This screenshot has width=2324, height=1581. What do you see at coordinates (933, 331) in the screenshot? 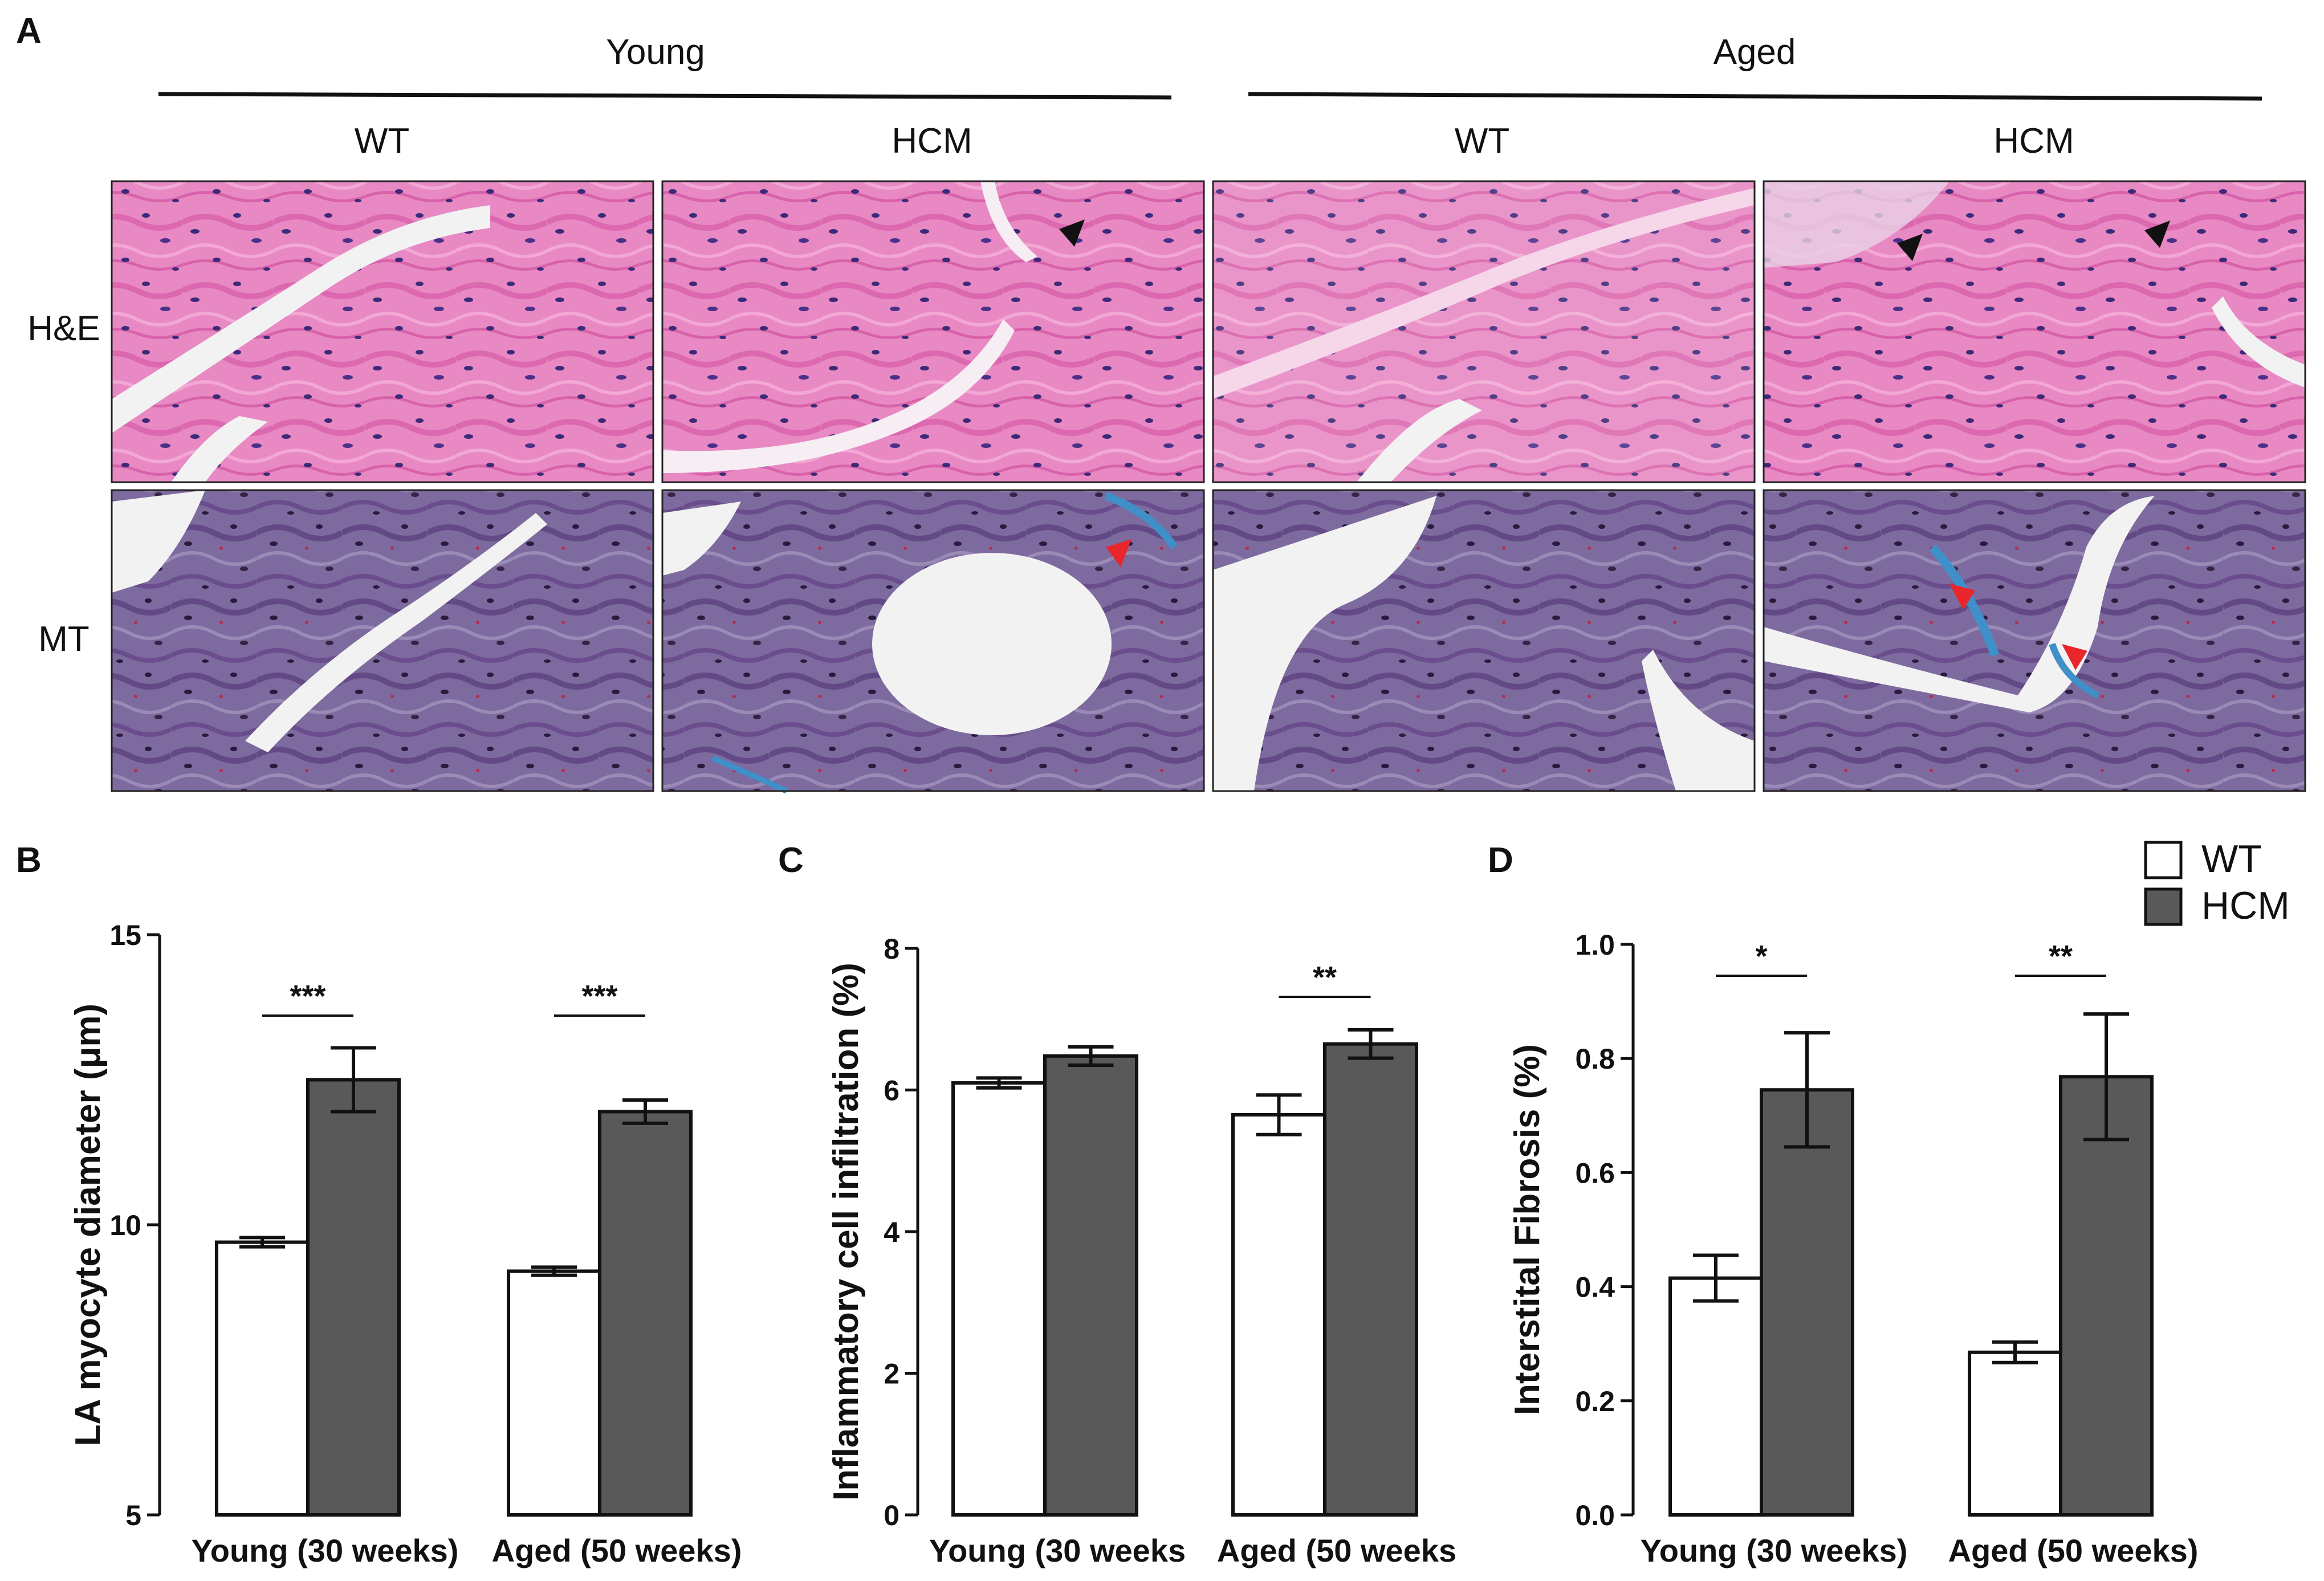
I see `micrograph-he-young-hcm` at bounding box center [933, 331].